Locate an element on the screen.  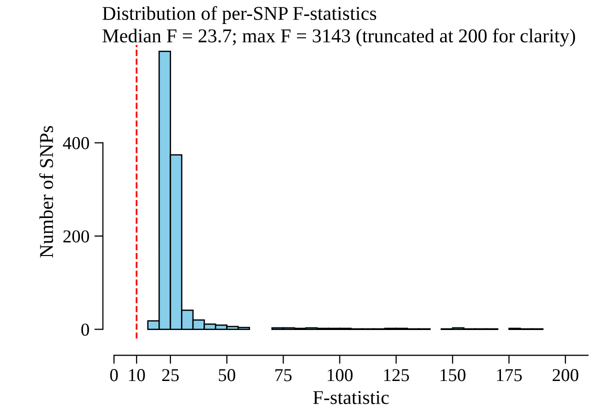
x-axis-title: F-statistic is located at coordinates (351, 397).